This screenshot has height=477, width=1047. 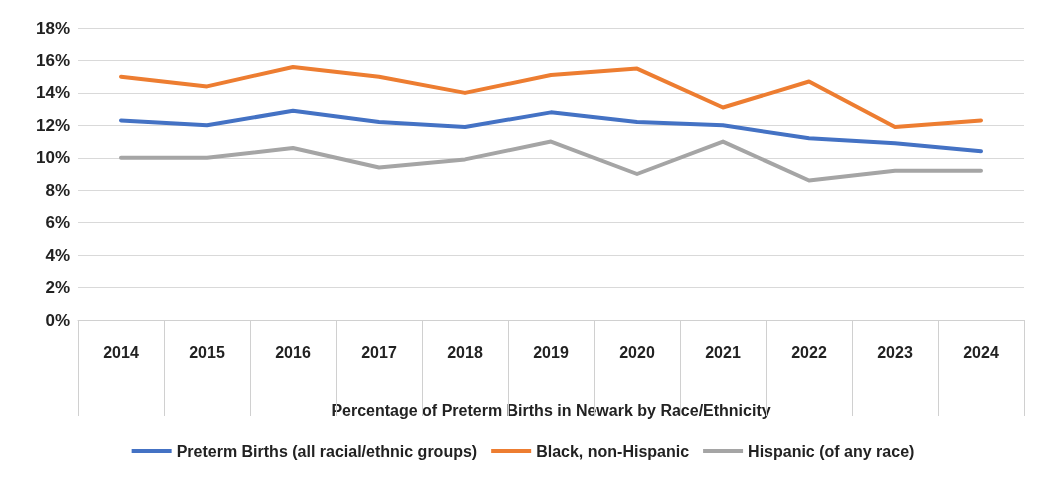 I want to click on y-tick-label: 0%, so click(x=57, y=320).